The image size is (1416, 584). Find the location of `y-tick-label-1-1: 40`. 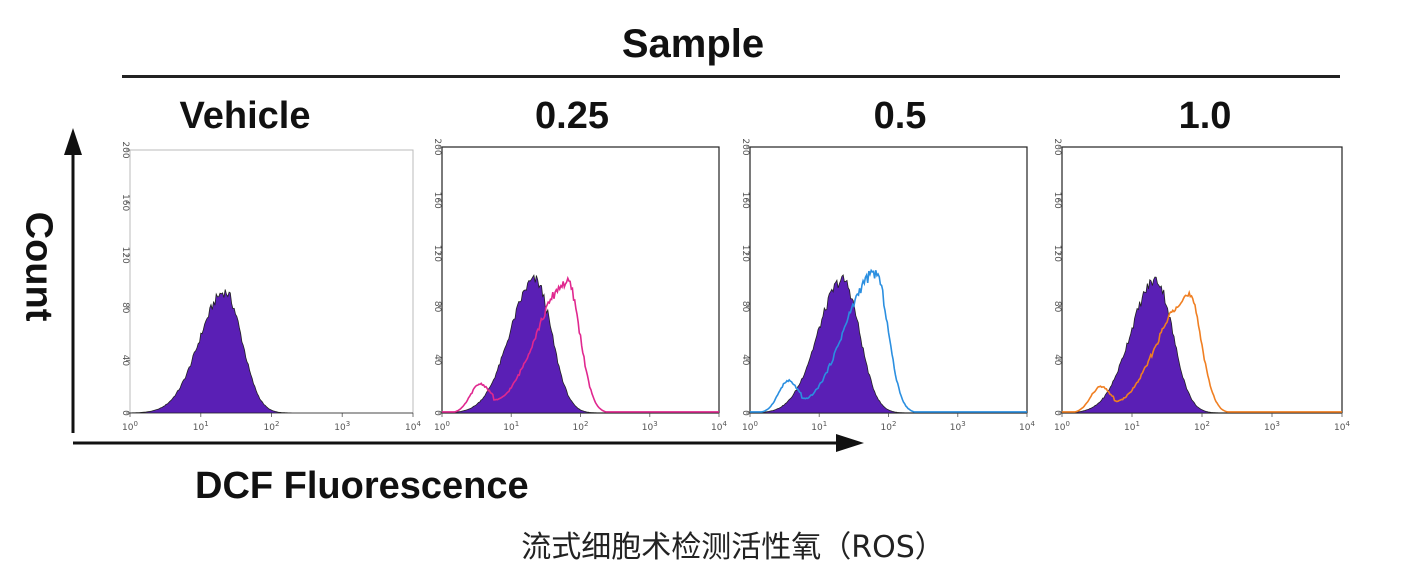

y-tick-label-1-1: 40 is located at coordinates (437, 360).